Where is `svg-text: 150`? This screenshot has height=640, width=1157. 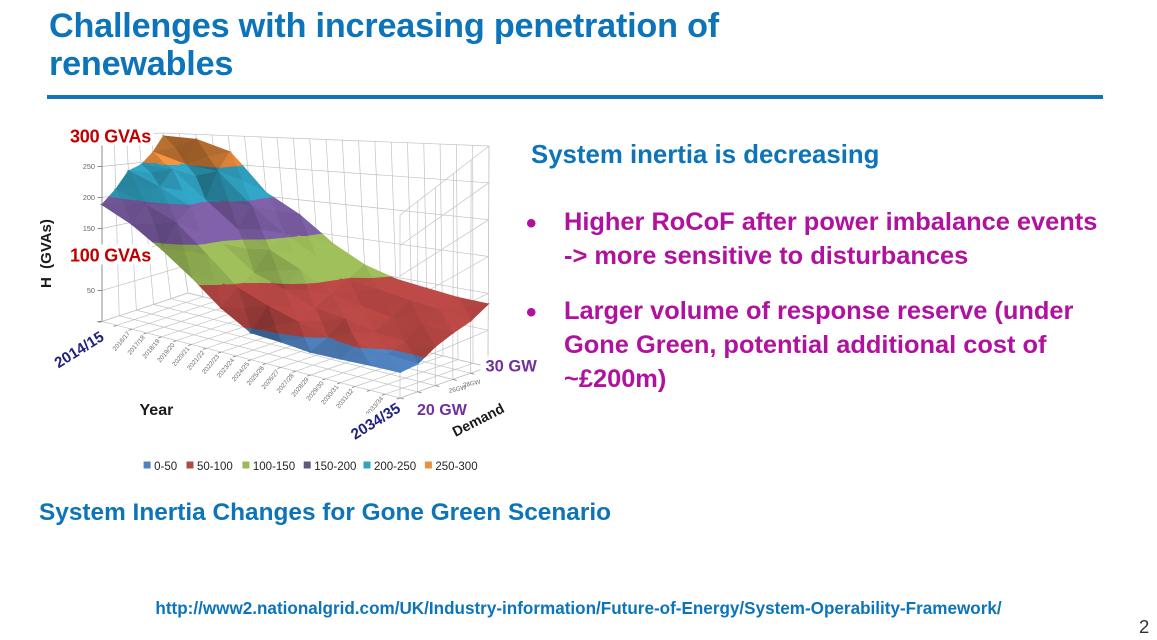 svg-text: 150 is located at coordinates (89, 228).